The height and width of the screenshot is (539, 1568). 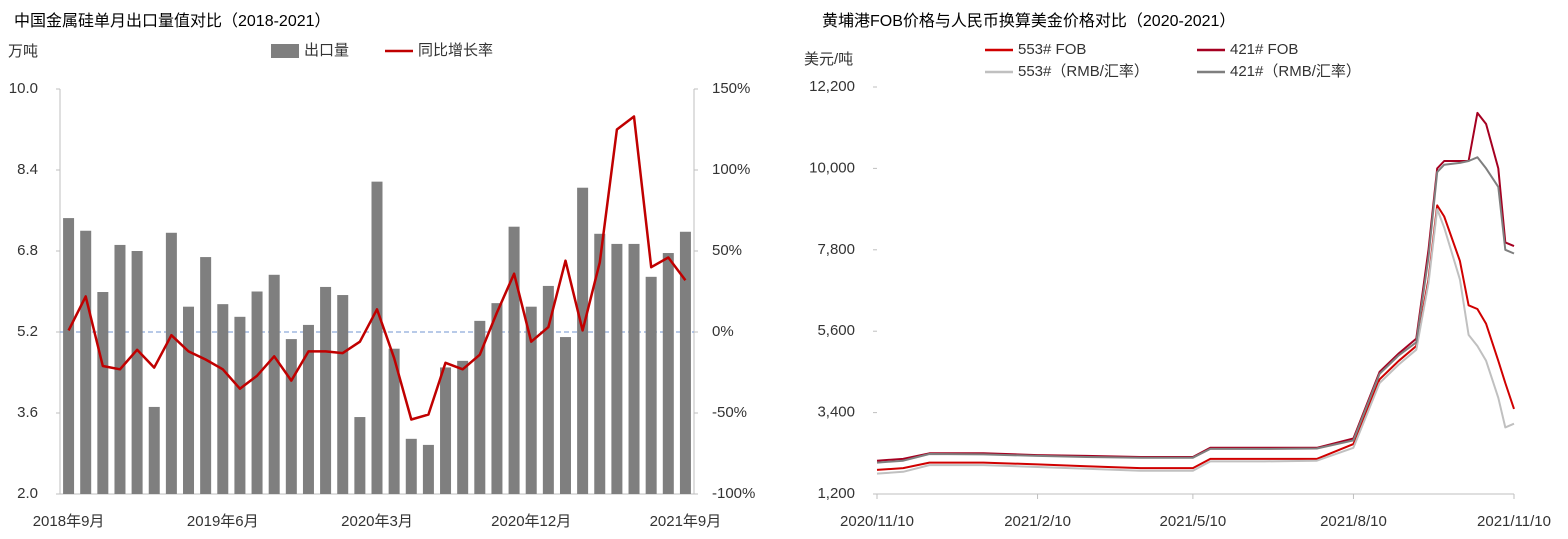 I want to click on chart-title: 中国金属硅单月出口量值对比（2018-2021）, so click(x=172, y=21).